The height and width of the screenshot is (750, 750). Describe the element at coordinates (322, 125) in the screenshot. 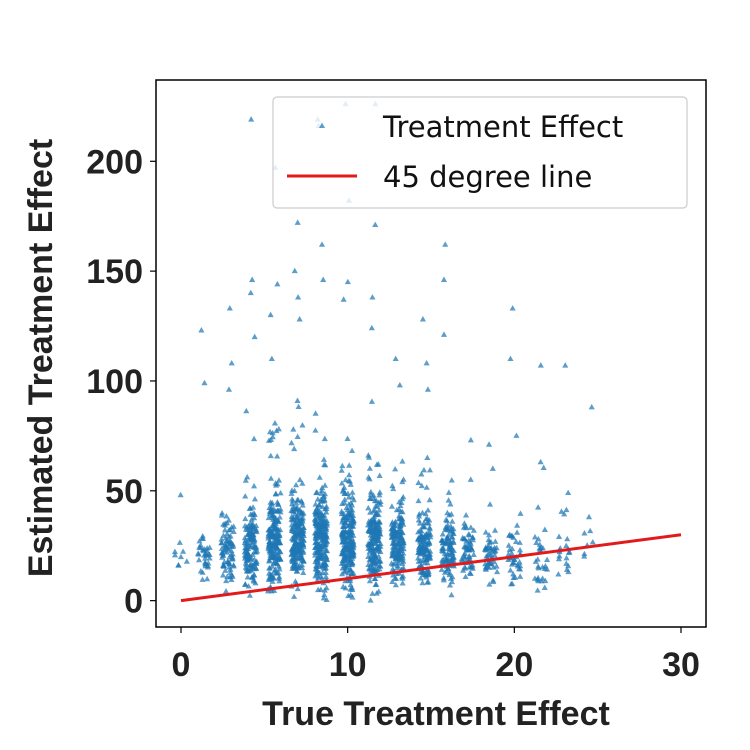

I see `legend-triangle-marker` at that location.